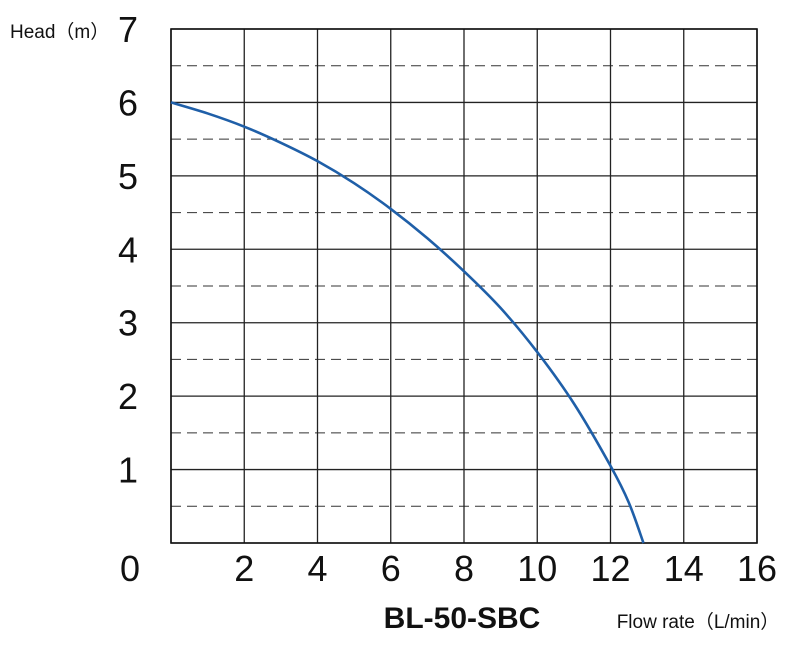 This screenshot has height=654, width=805. What do you see at coordinates (684, 568) in the screenshot?
I see `x-tick-label: 14` at bounding box center [684, 568].